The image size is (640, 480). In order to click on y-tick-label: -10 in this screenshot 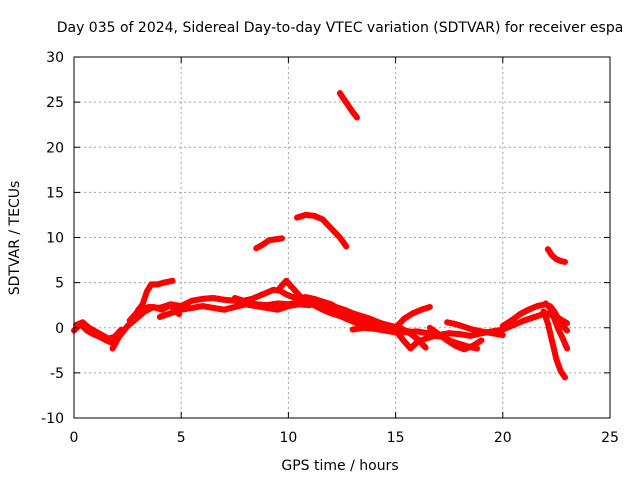, I will do `click(52, 419)`.